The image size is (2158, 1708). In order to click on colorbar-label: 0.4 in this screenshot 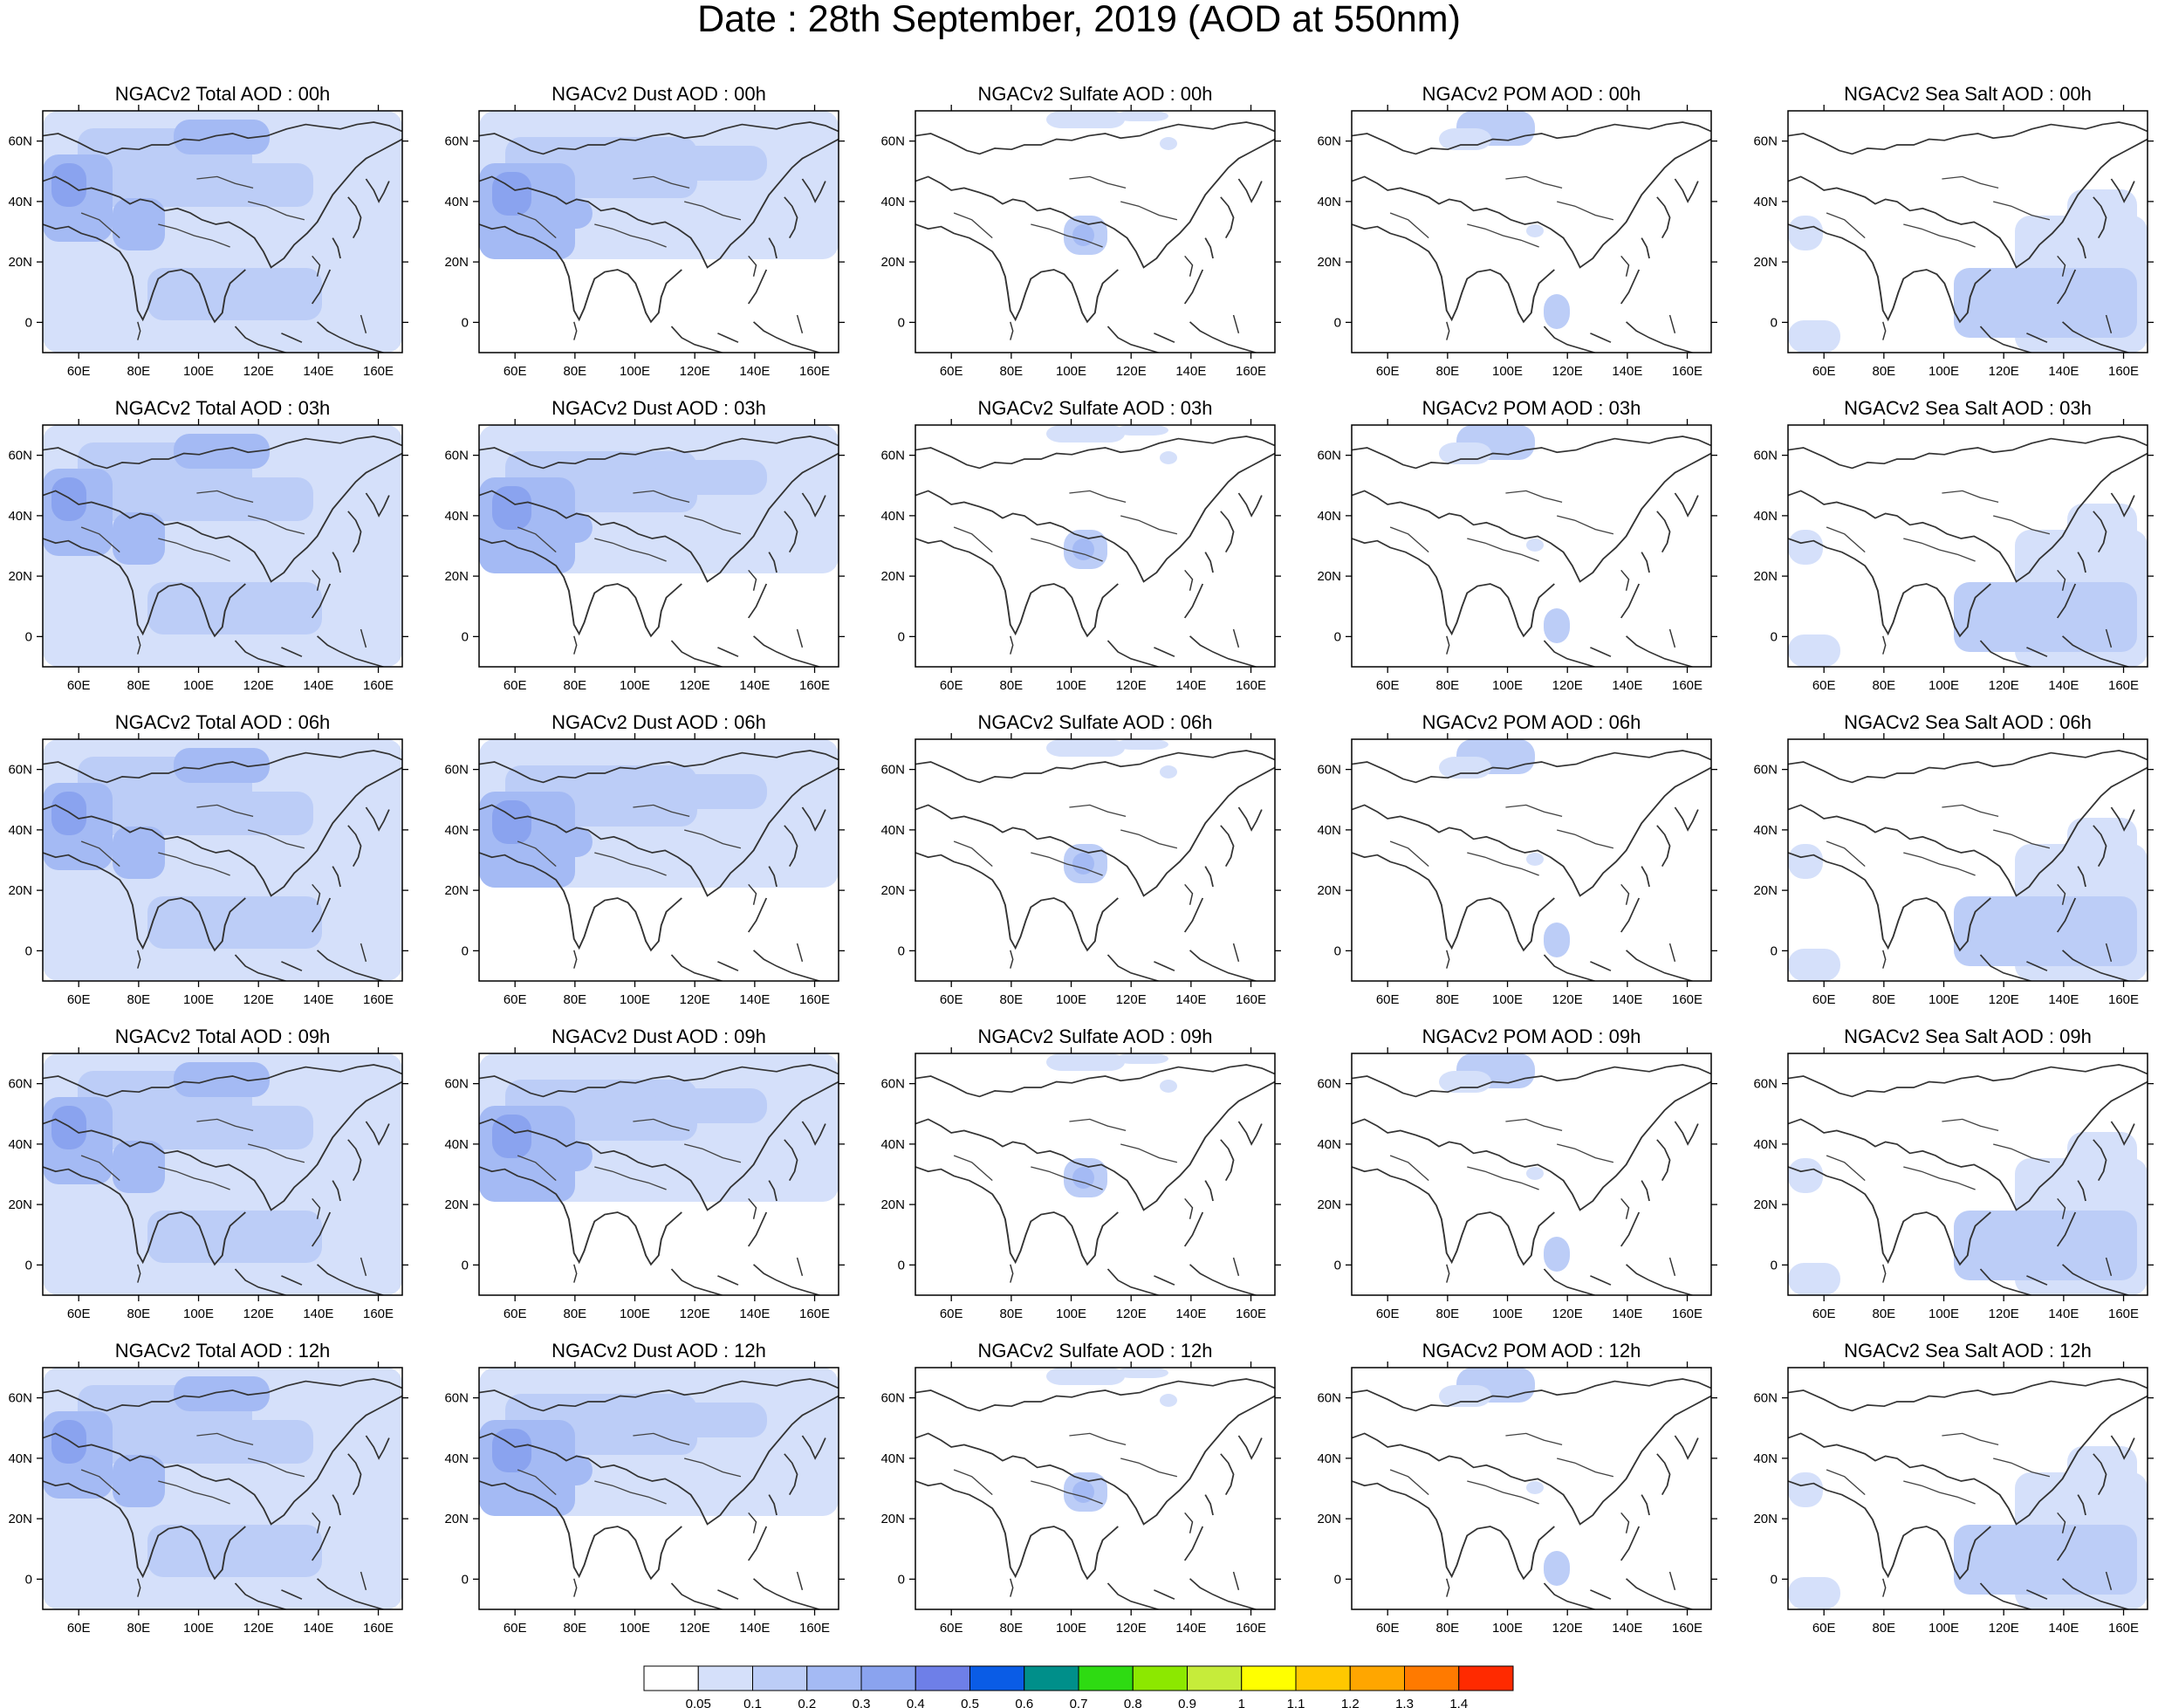, I will do `click(916, 1702)`.